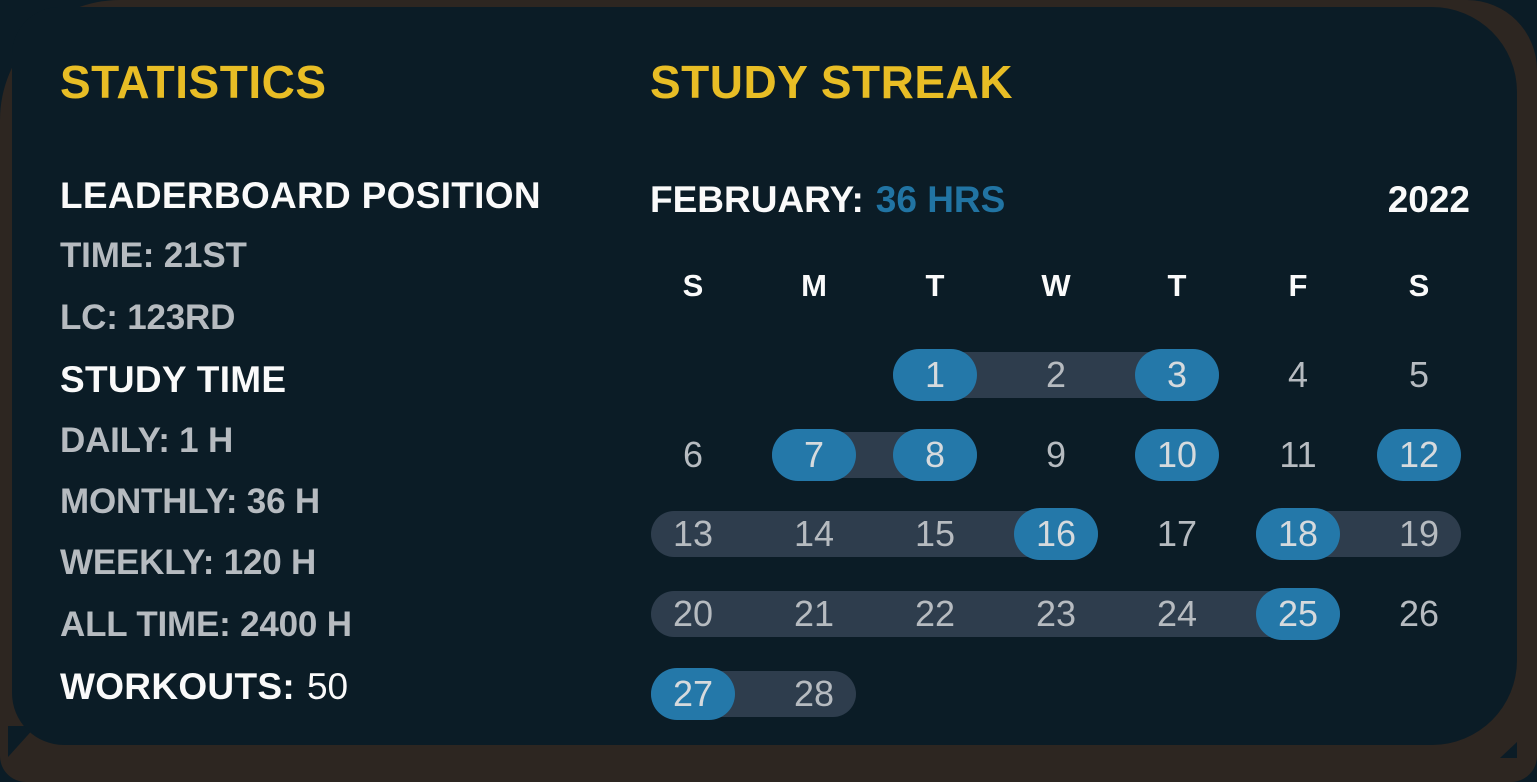 The image size is (1537, 782). Describe the element at coordinates (300, 195) in the screenshot. I see `stat-section-heading: LEADERBOARD POSITION` at that location.